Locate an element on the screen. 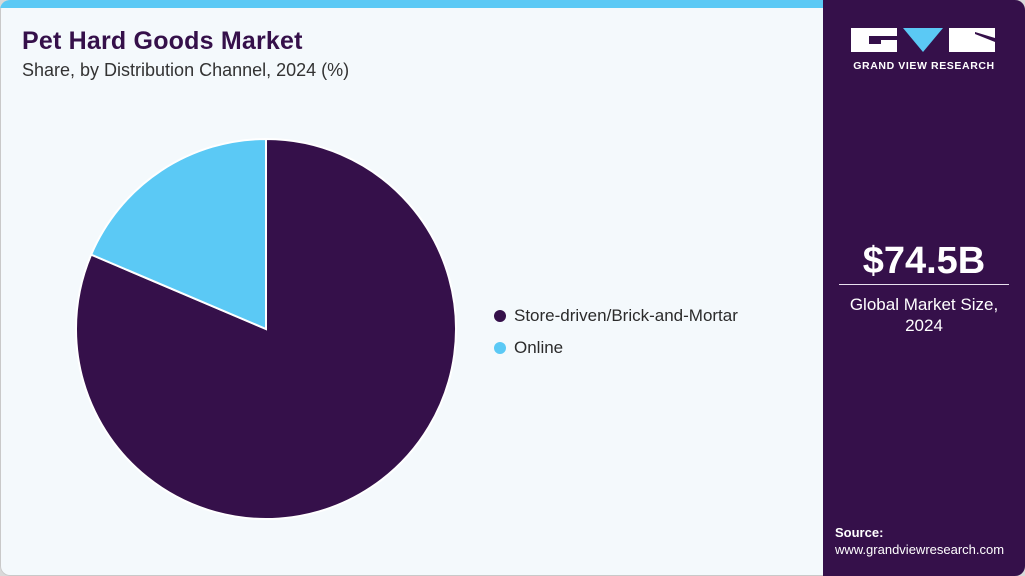 This screenshot has width=1025, height=576. legend-item: Store-driven/Brick-and-Mortar is located at coordinates (616, 316).